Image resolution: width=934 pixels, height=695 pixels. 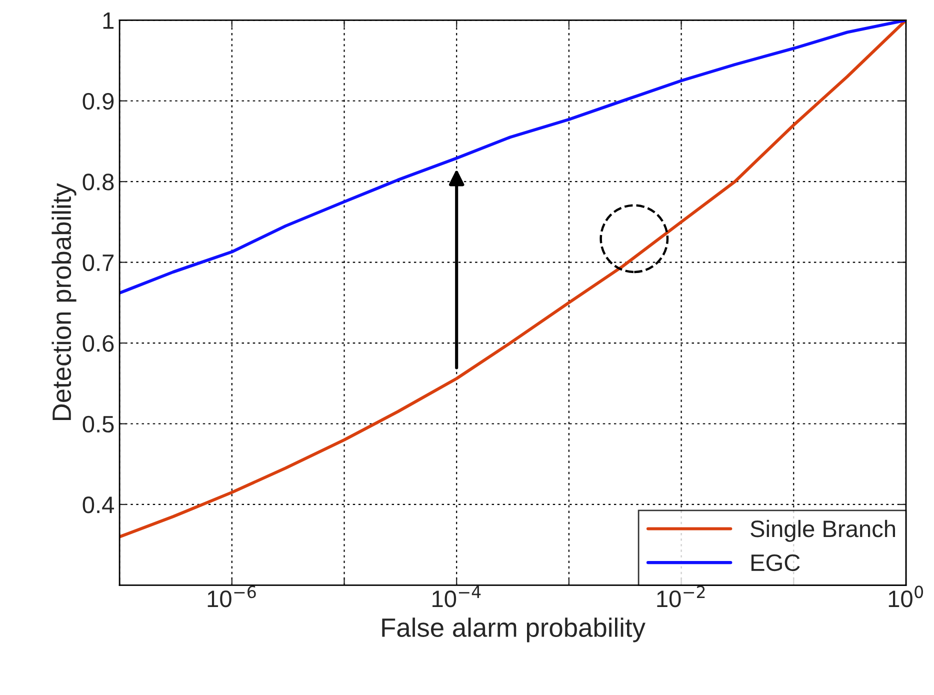 I want to click on y-tick-label: 0.8, so click(x=98, y=182).